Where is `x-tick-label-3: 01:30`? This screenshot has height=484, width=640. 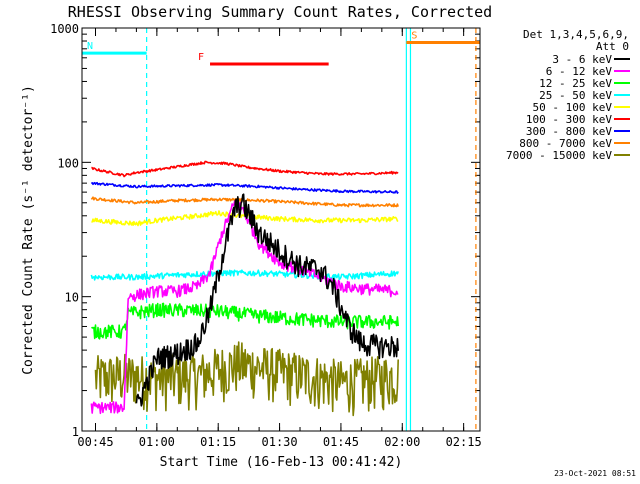 x-tick-label-3: 01:30 is located at coordinates (280, 442).